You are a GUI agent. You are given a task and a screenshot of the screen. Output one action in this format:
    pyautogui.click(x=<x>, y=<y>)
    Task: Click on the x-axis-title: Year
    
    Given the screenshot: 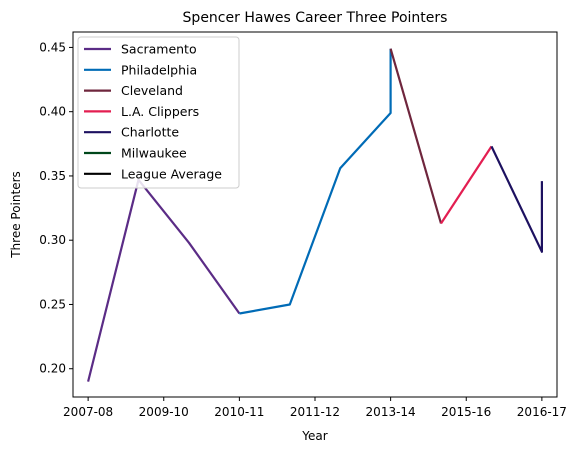 What is the action you would take?
    pyautogui.click(x=314, y=436)
    